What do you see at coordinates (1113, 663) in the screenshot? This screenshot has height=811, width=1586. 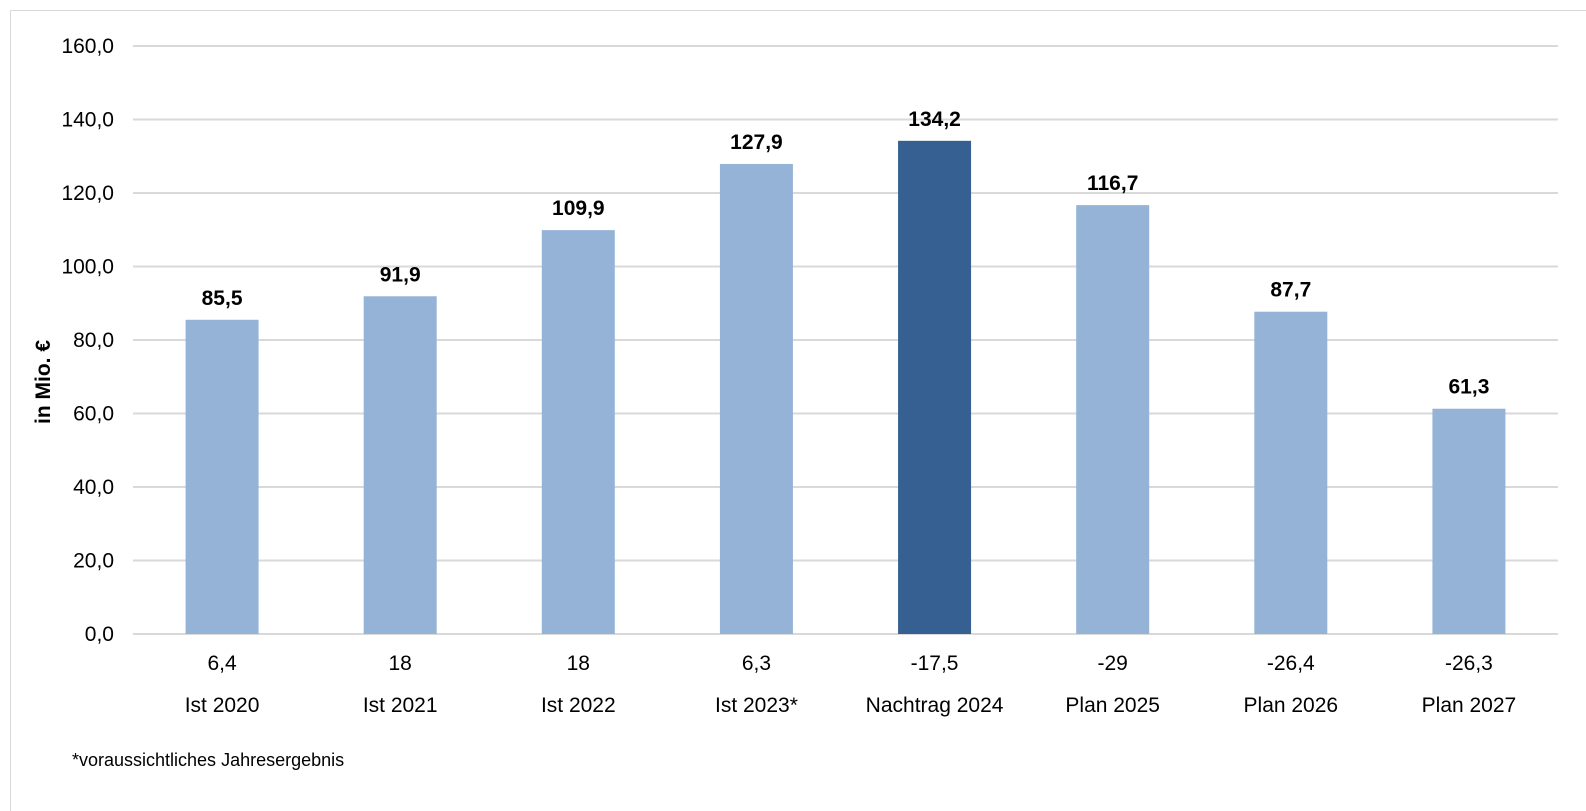 I see `secondary-value-label: -29` at bounding box center [1113, 663].